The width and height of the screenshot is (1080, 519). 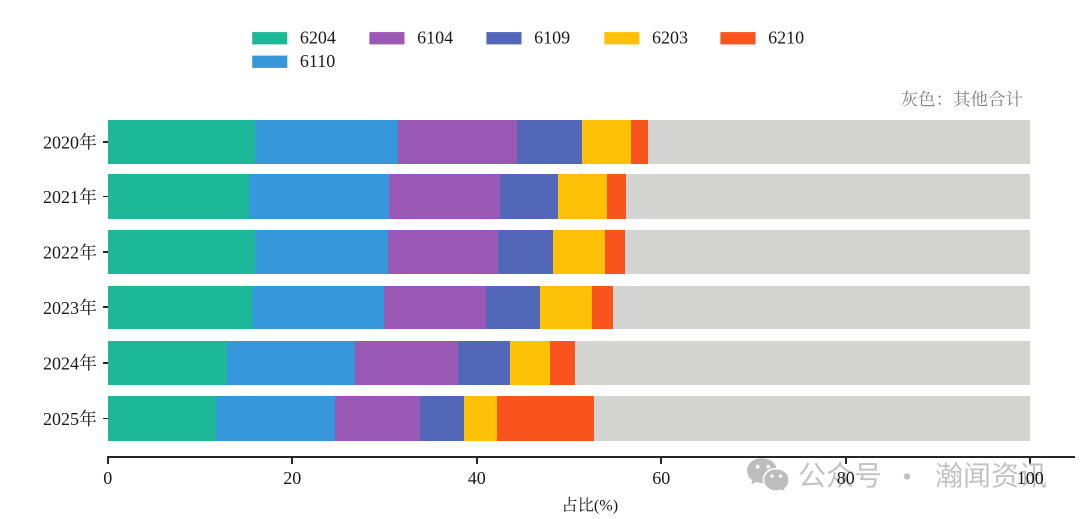 What do you see at coordinates (786, 38) in the screenshot?
I see `svg-text: 6210` at bounding box center [786, 38].